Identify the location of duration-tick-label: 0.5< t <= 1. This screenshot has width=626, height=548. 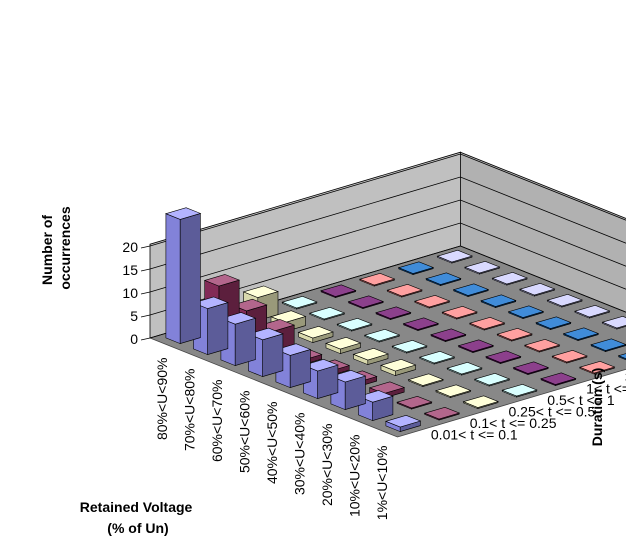
(581, 400).